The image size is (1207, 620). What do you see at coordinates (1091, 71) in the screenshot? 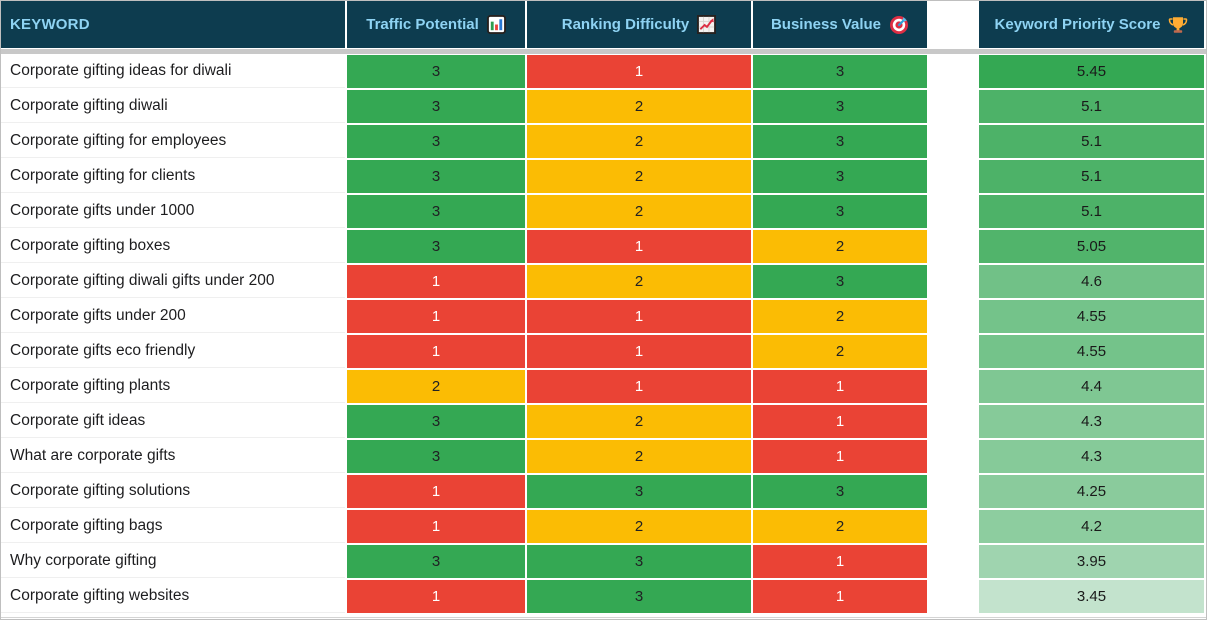
I see `priority-score-cell: 5.45` at bounding box center [1091, 71].